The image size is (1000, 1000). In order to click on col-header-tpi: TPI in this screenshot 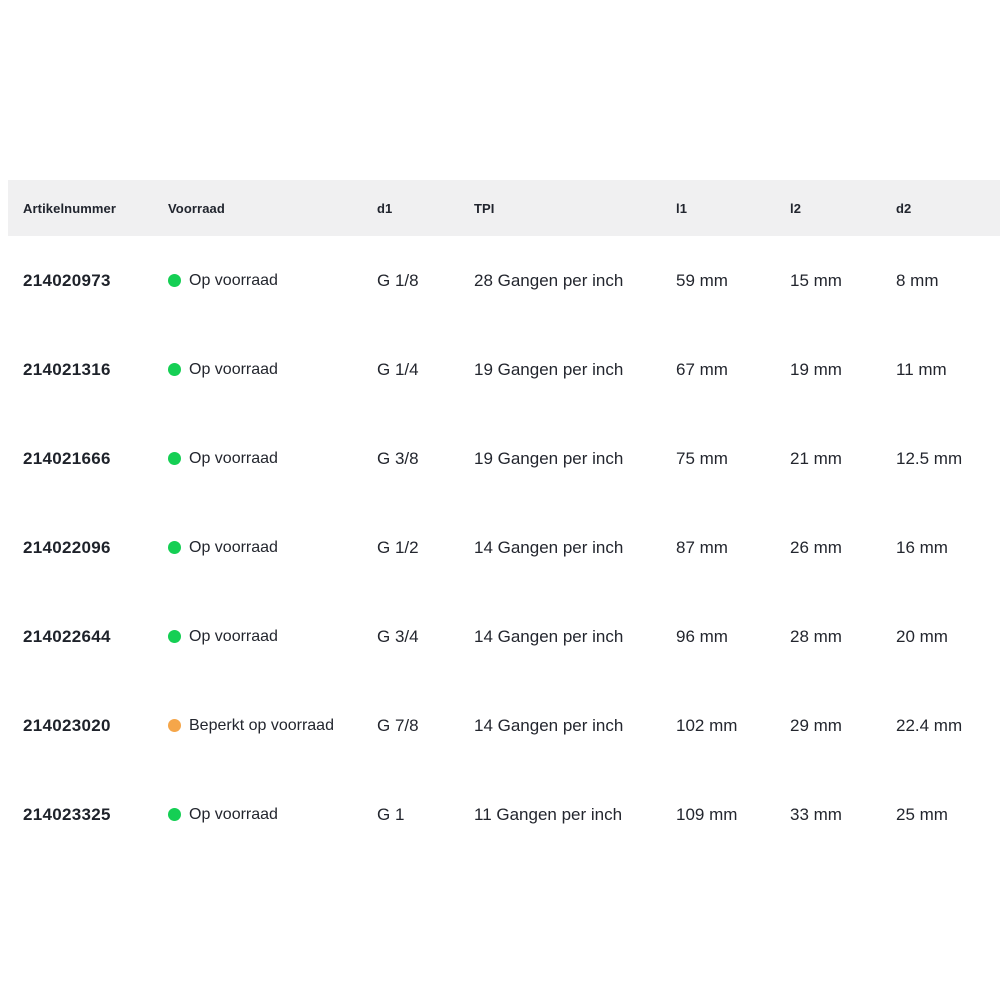, I will do `click(575, 208)`.